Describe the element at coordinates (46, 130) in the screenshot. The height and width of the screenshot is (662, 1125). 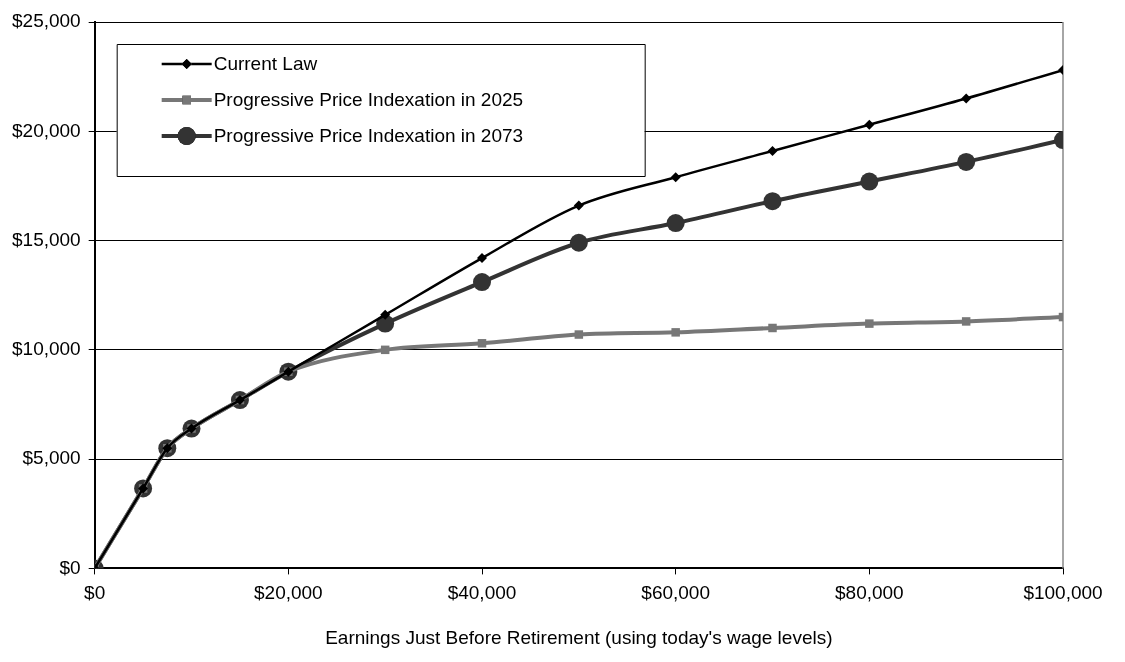
I see `y-tick-label: $20,000` at that location.